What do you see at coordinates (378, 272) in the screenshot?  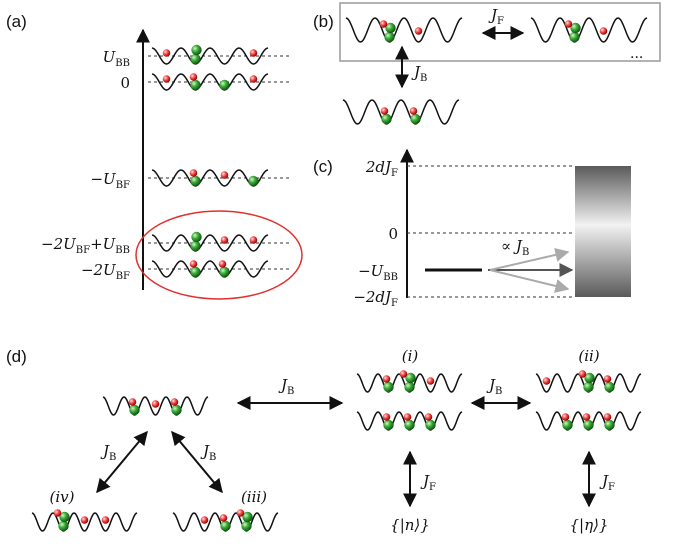 I see `tick-label-ubb: −UBB` at bounding box center [378, 272].